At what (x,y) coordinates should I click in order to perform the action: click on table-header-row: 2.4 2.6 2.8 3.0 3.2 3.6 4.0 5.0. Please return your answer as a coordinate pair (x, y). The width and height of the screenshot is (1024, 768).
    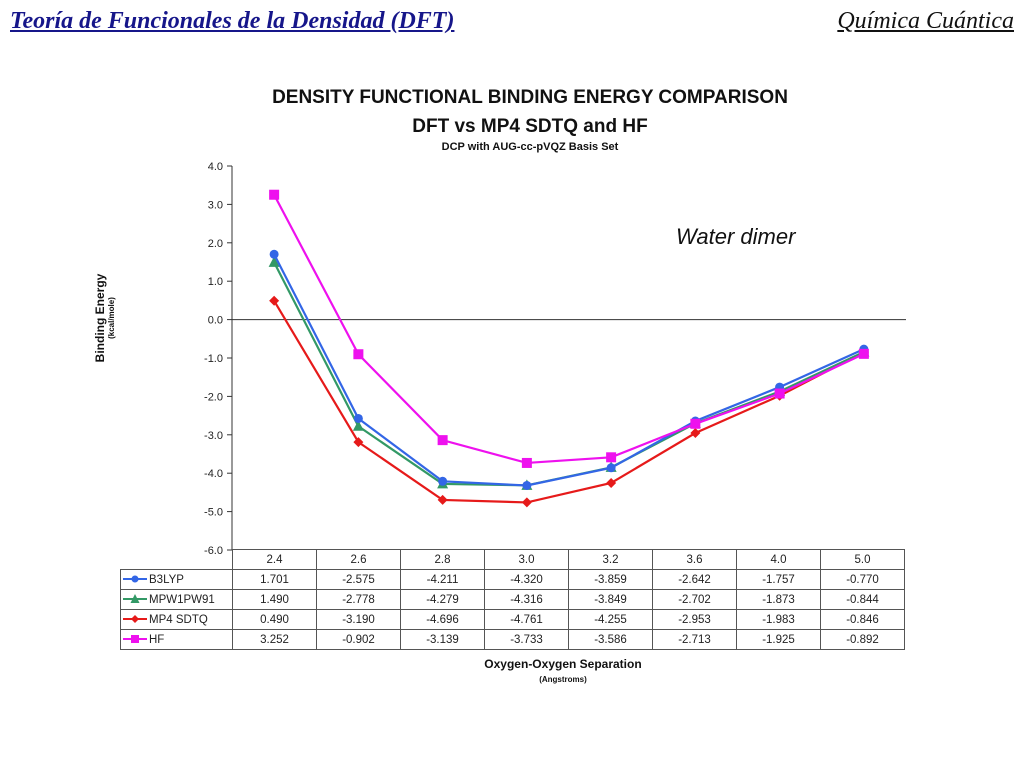
    Looking at the image, I should click on (512, 559).